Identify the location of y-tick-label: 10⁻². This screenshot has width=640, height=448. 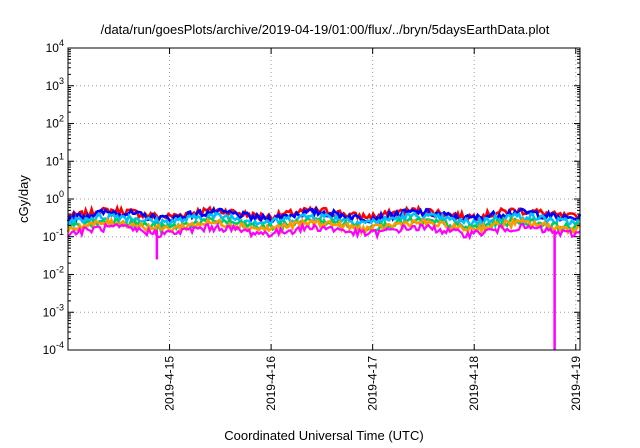
(53, 273).